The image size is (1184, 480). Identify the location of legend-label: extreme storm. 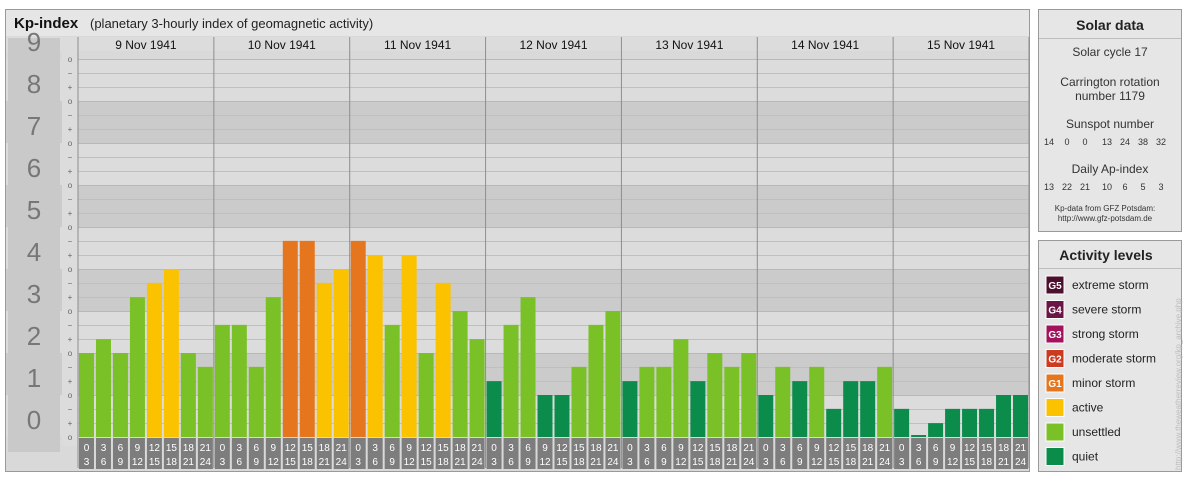
(1110, 285).